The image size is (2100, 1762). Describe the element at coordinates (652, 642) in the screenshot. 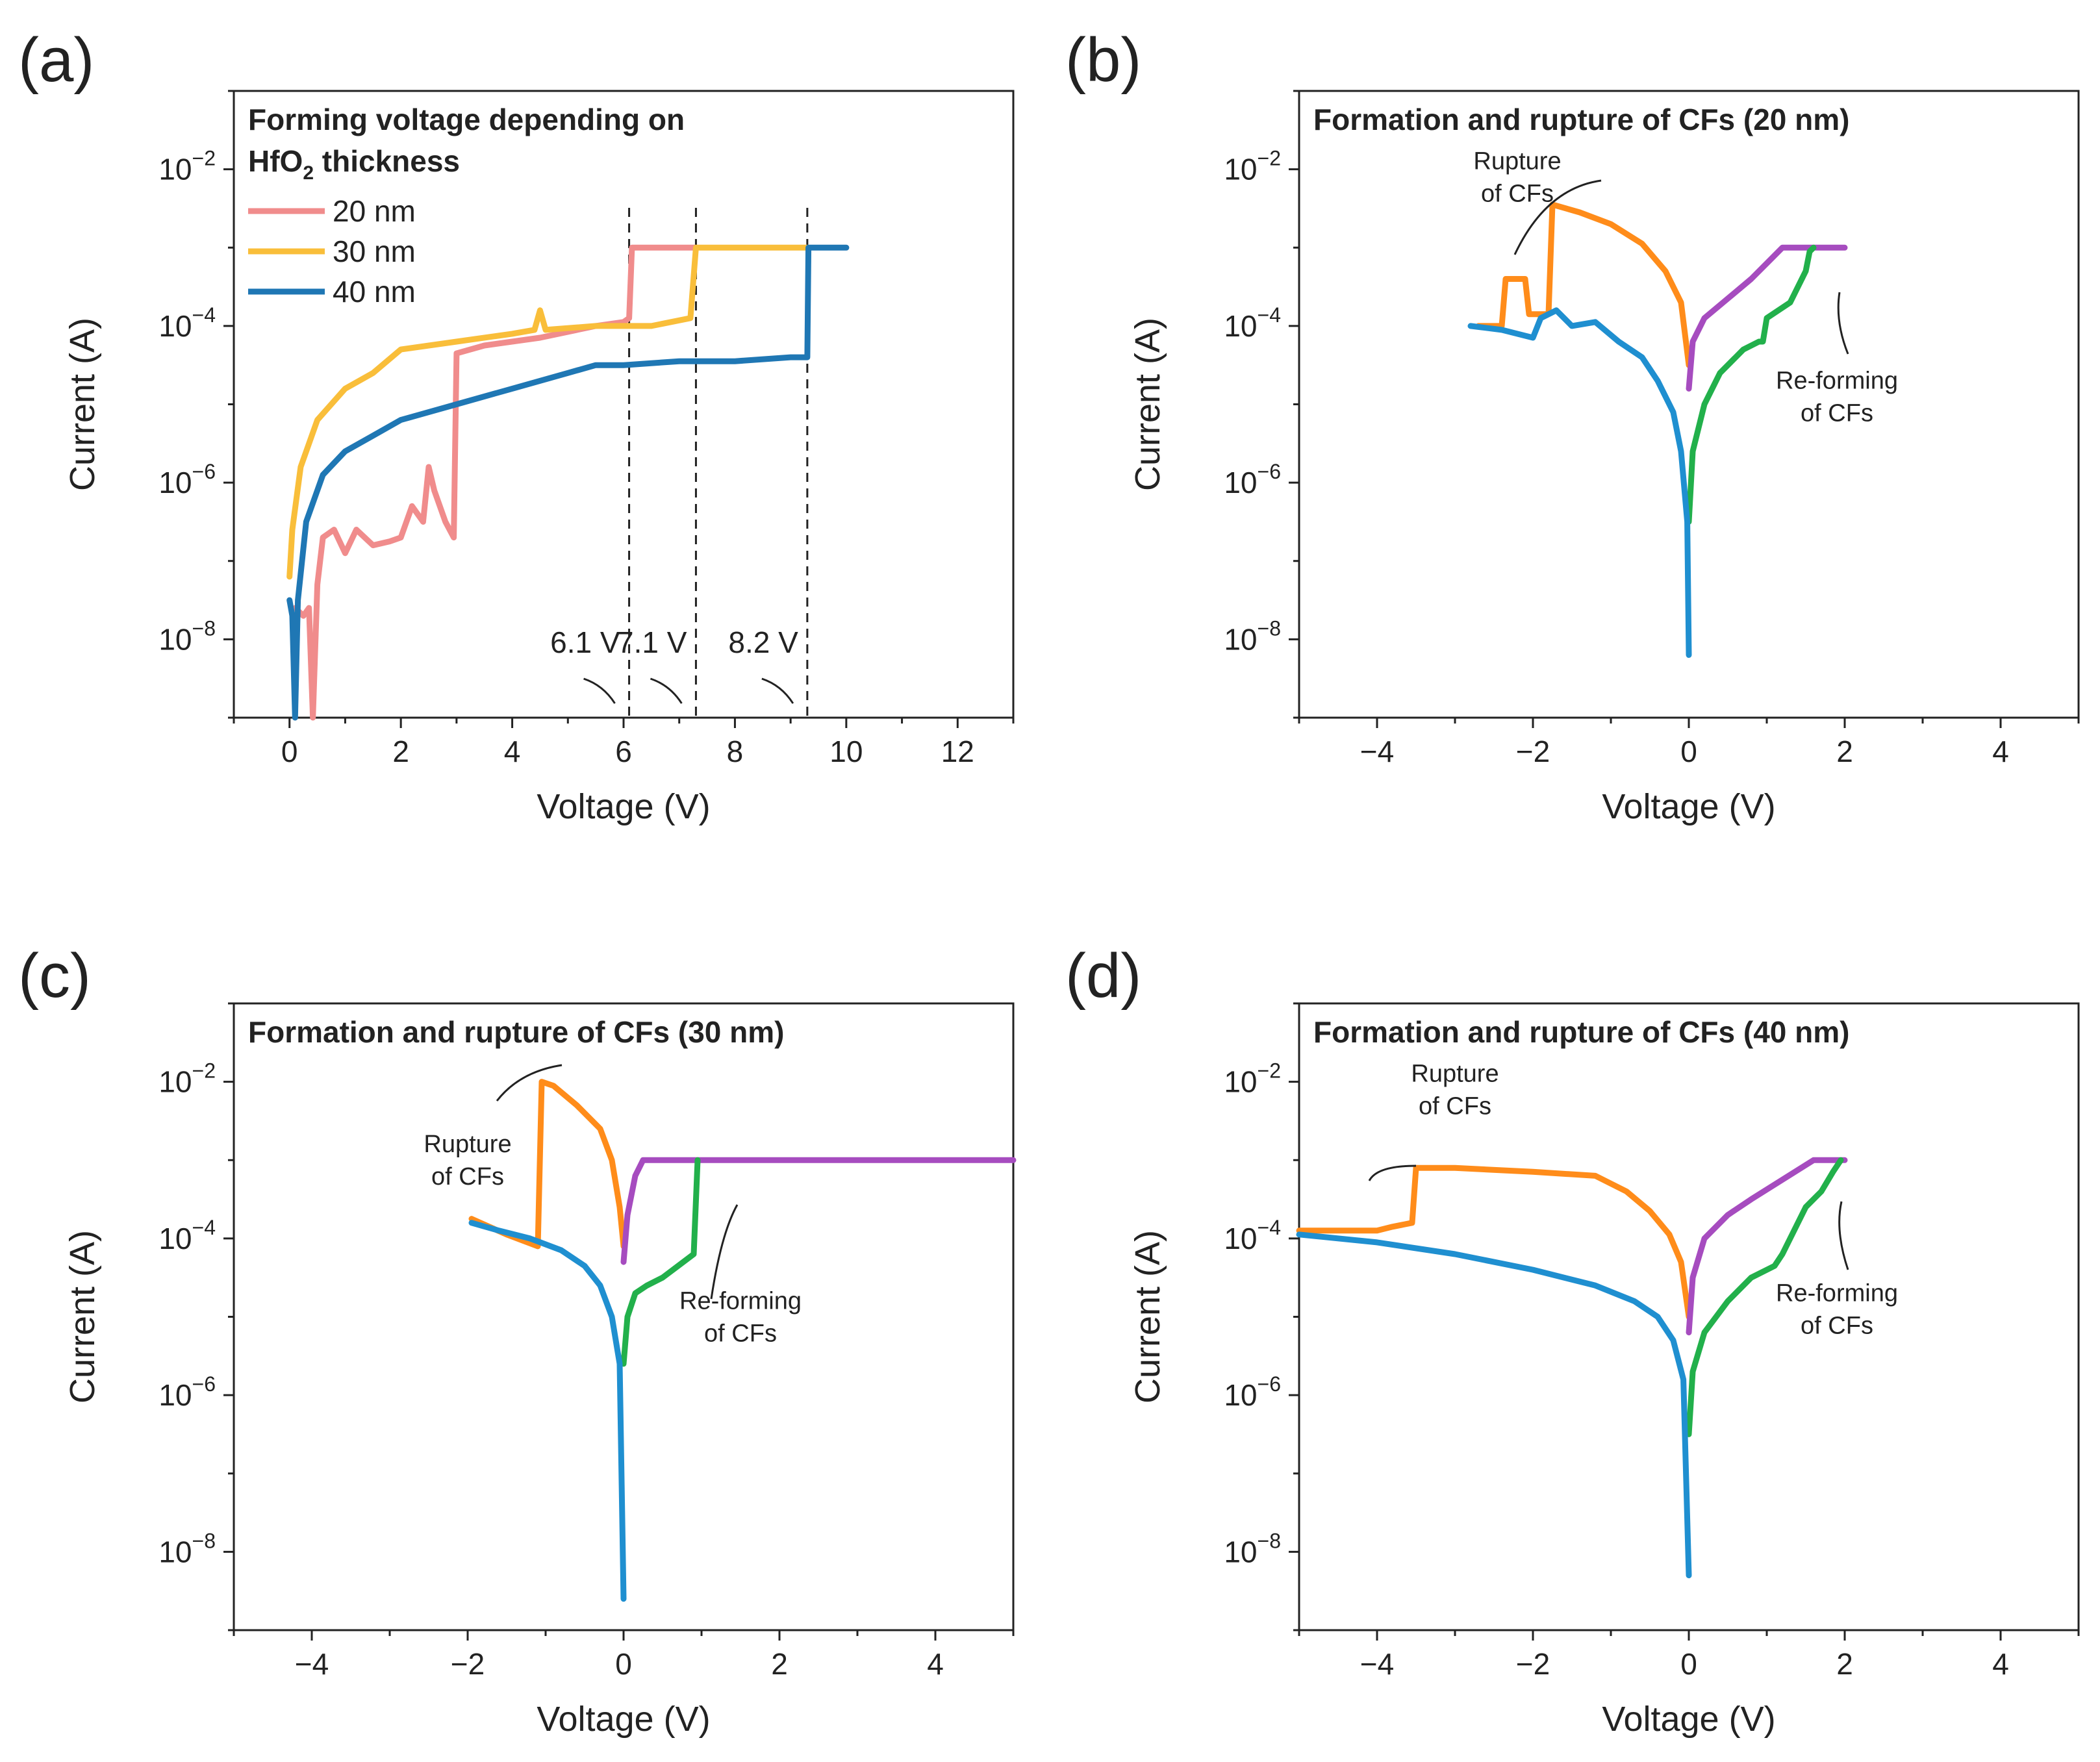

I see `voltage-annotation: 7.1 V` at that location.